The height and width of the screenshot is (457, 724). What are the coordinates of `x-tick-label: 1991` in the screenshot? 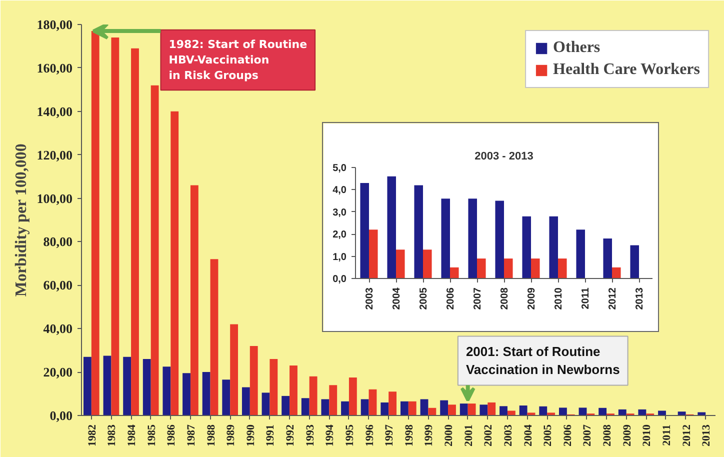 It's located at (270, 435).